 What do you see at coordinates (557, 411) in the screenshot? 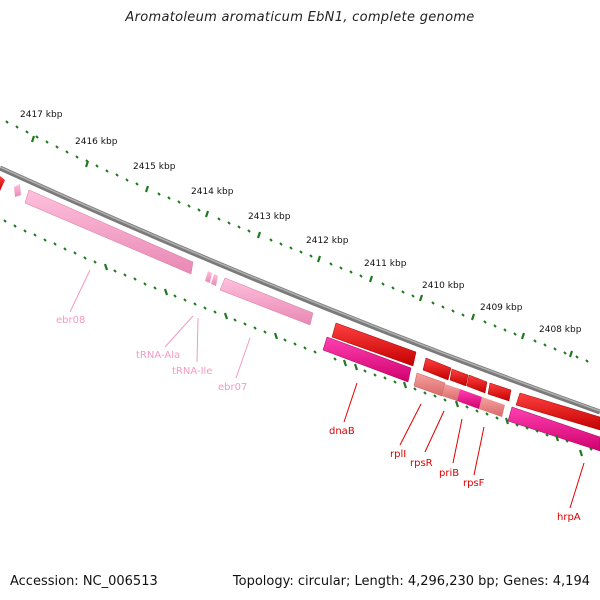
I see `cds-hrpA` at bounding box center [557, 411].